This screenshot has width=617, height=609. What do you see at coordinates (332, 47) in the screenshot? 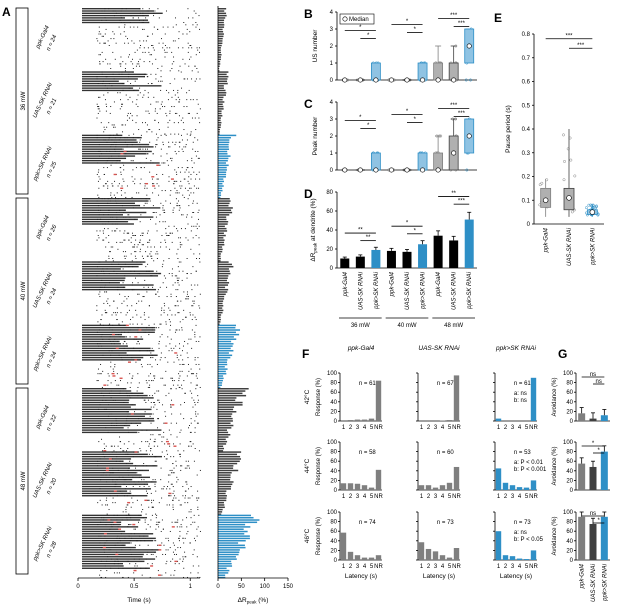
I see `y-tick-label: 2` at bounding box center [332, 47].